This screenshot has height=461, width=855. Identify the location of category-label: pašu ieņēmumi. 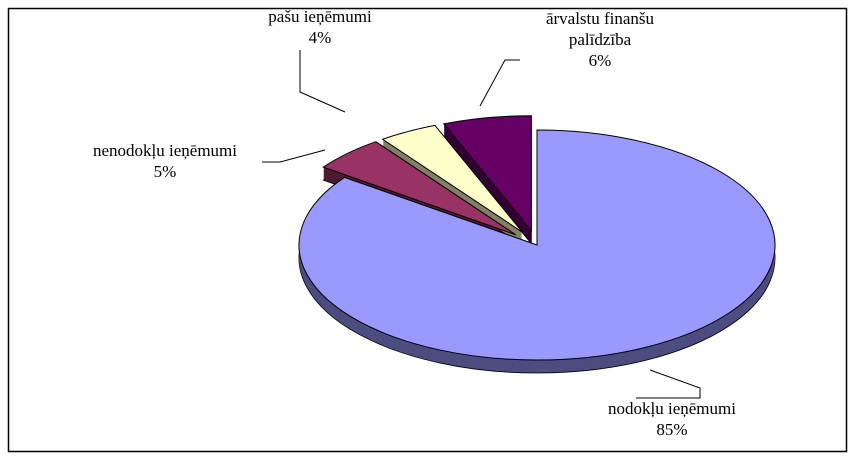
(320, 16).